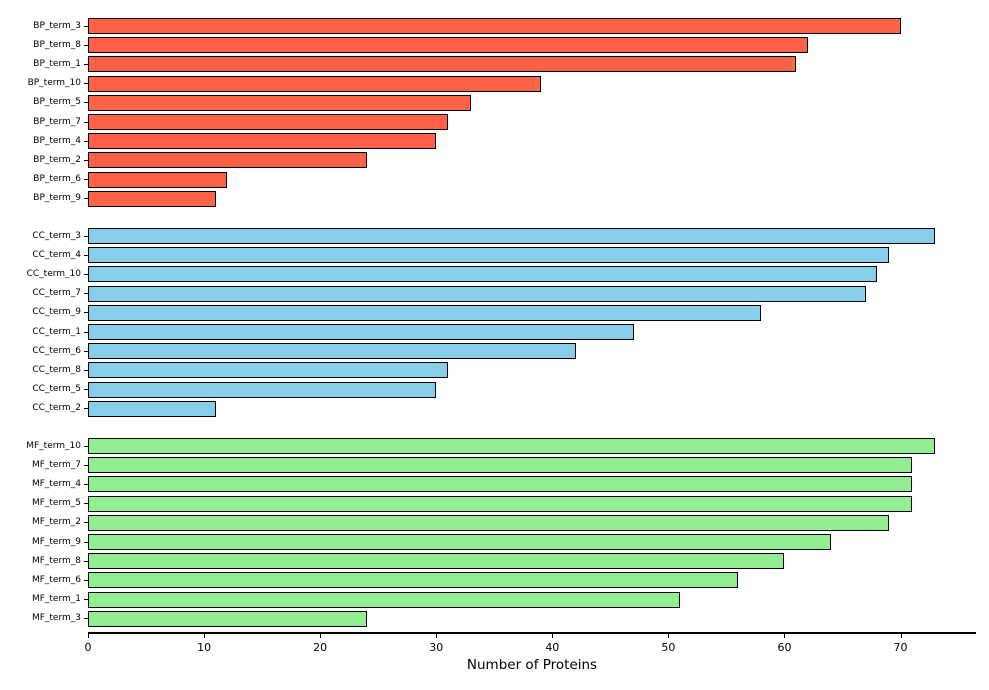 The height and width of the screenshot is (690, 989). What do you see at coordinates (57, 179) in the screenshot?
I see `y-tick-label: BP_term_6` at bounding box center [57, 179].